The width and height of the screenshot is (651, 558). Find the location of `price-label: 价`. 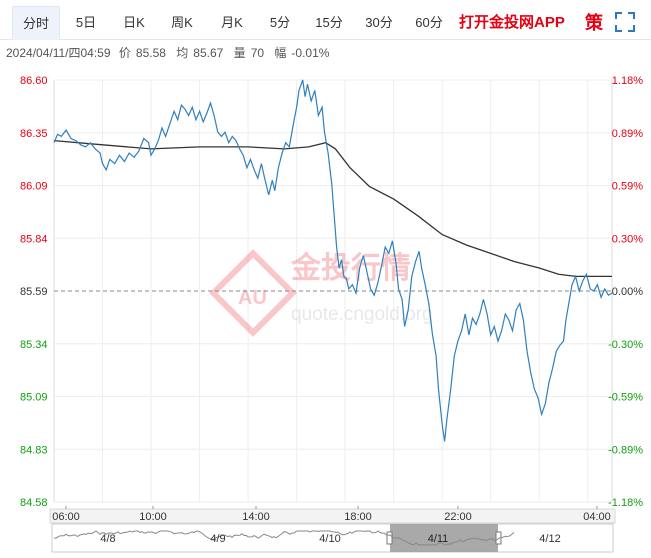

price-label: 价 is located at coordinates (124, 53).